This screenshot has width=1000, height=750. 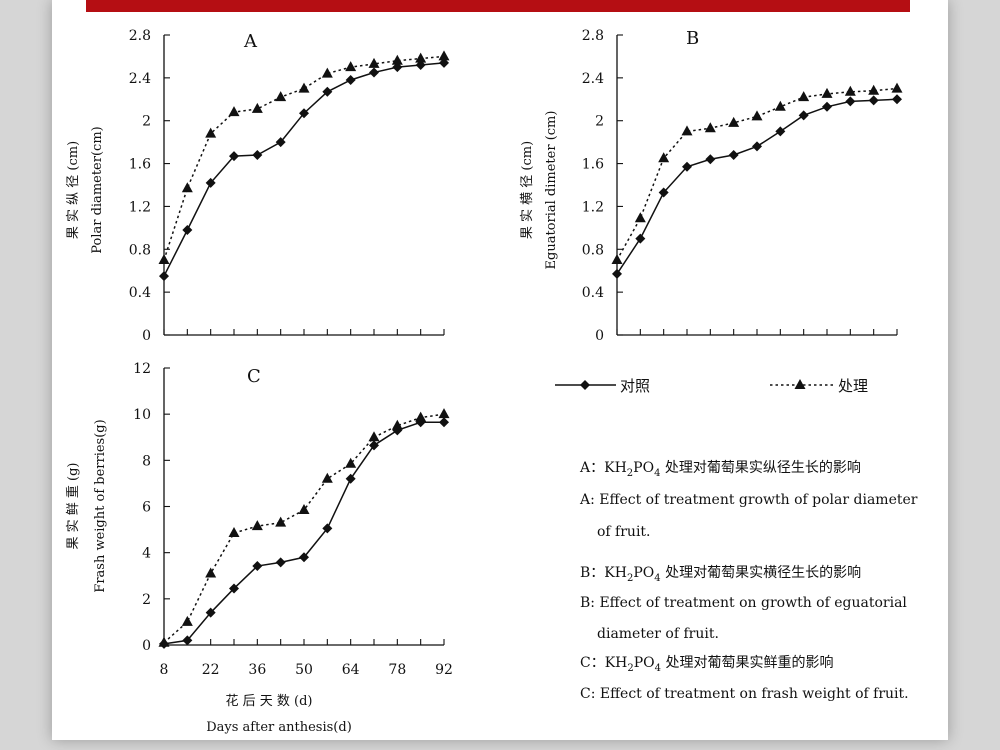 What do you see at coordinates (142, 415) in the screenshot?
I see `y-tick-label: 10` at bounding box center [142, 415].